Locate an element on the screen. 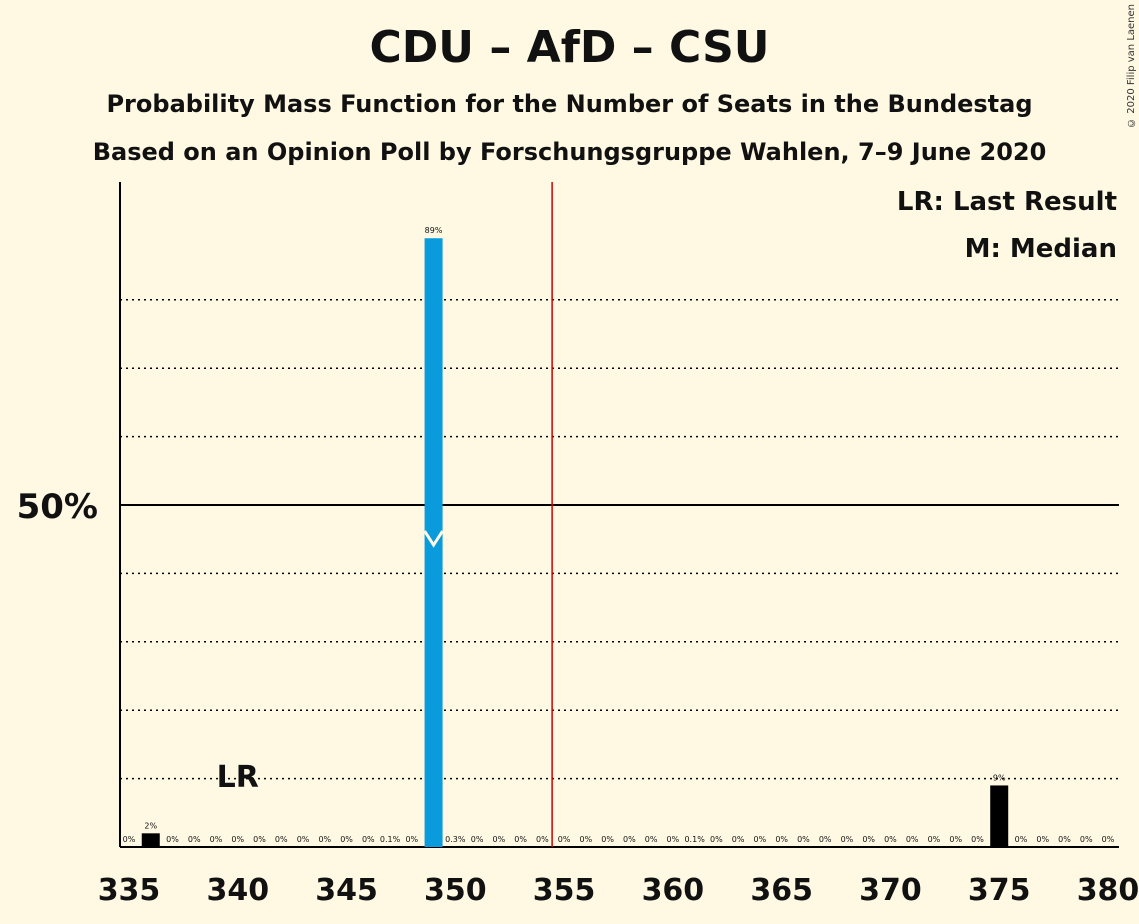 The height and width of the screenshot is (924, 1139). bar-label-349: 89% is located at coordinates (434, 230).